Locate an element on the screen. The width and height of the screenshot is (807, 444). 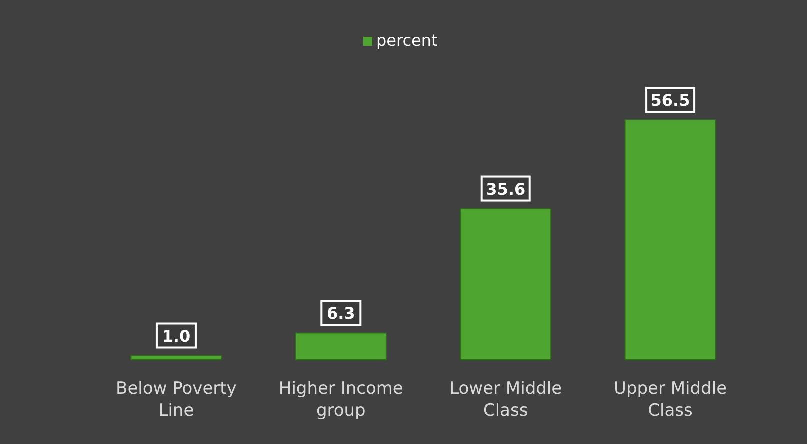
x-tick-label: Lower Middle Class is located at coordinates (506, 400).